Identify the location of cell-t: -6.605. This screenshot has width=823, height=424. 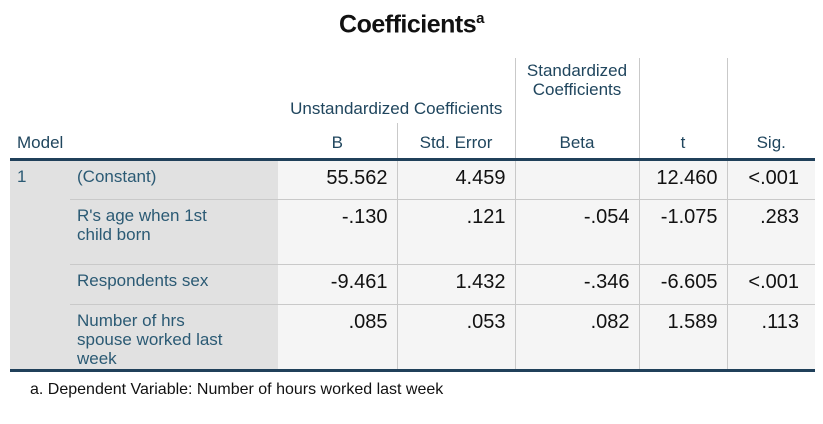
(682, 284).